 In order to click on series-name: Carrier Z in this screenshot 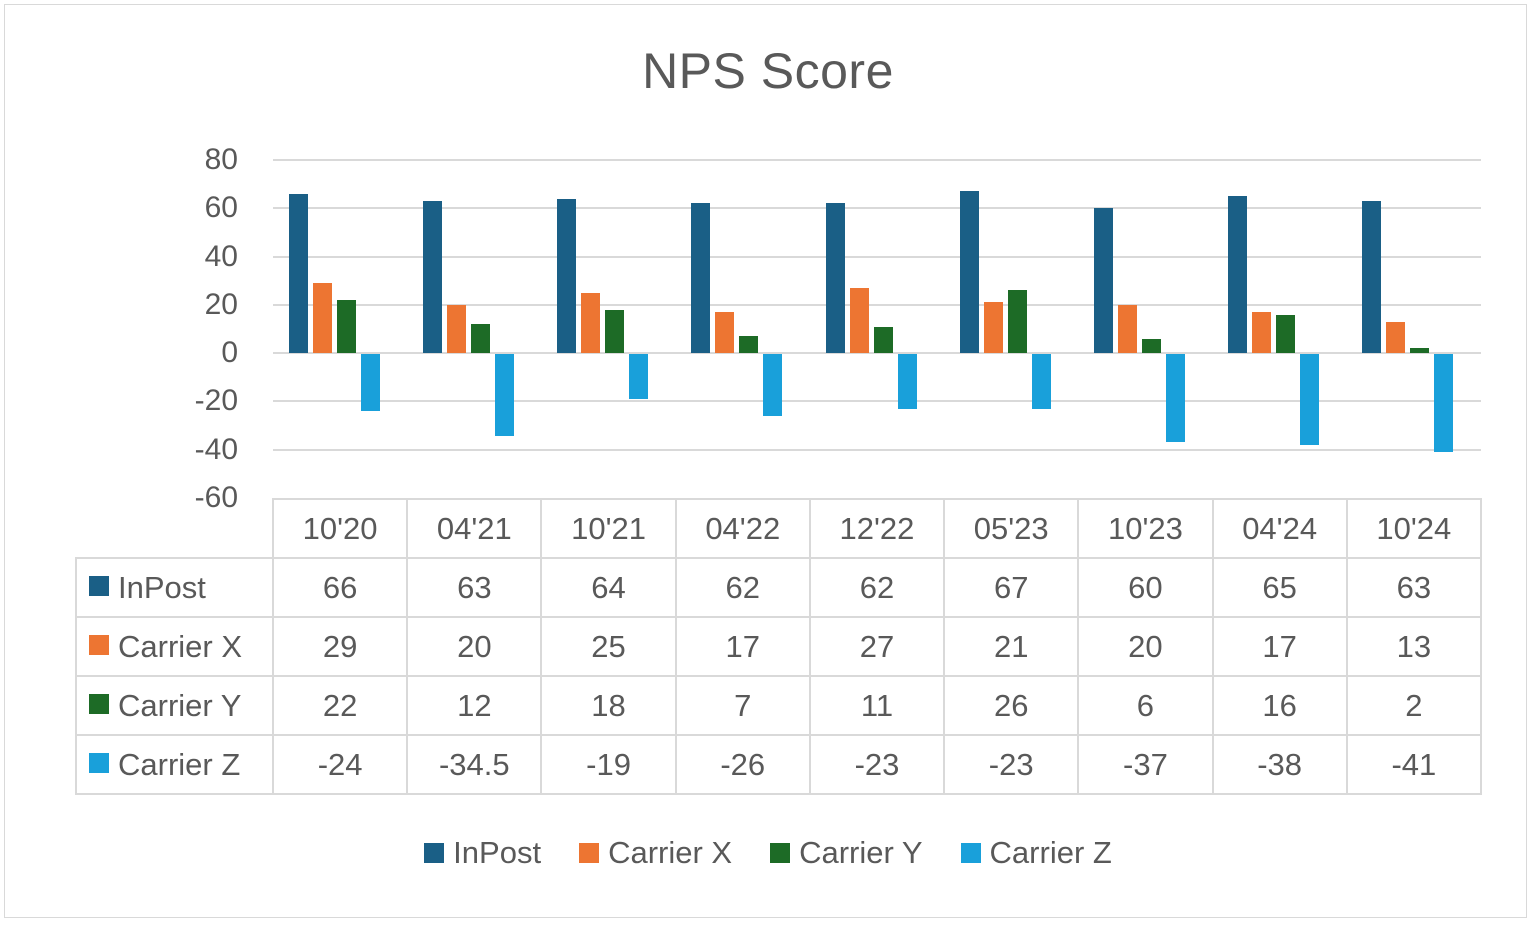, I will do `click(179, 764)`.